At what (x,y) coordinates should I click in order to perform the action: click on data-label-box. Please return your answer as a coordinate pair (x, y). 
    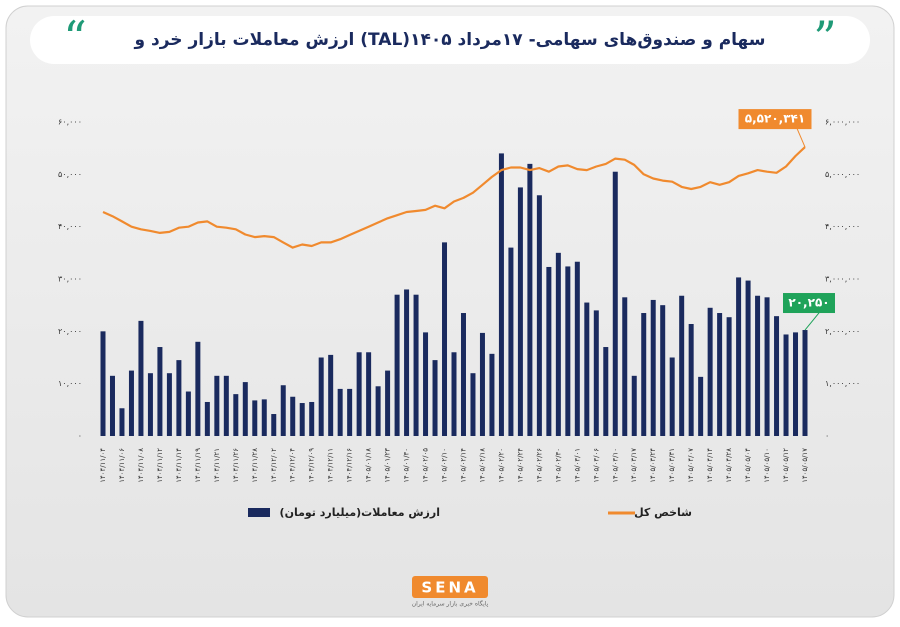
    Looking at the image, I should click on (809, 303).